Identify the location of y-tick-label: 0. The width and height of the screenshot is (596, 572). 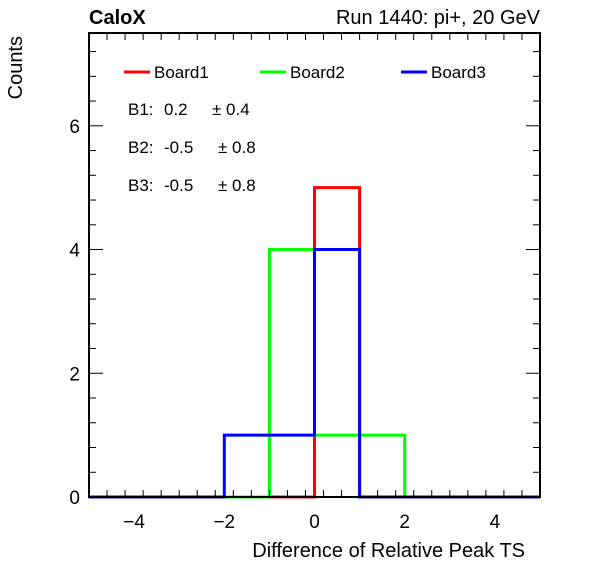
(74, 498).